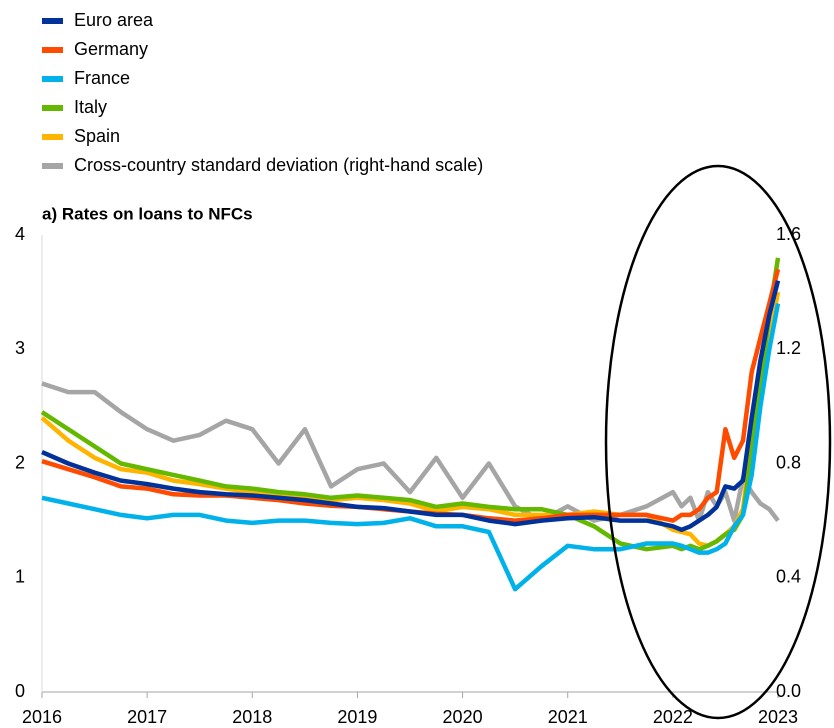  I want to click on y-tick-label: 0, so click(20, 691).